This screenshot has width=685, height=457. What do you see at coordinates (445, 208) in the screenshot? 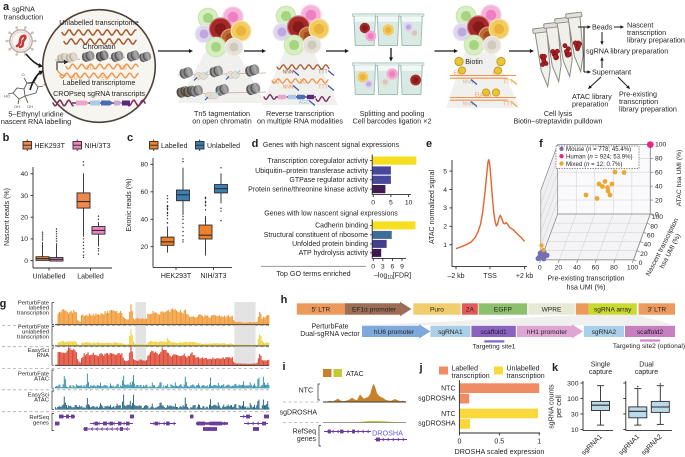
I see `svg-text: 3` at bounding box center [445, 208].